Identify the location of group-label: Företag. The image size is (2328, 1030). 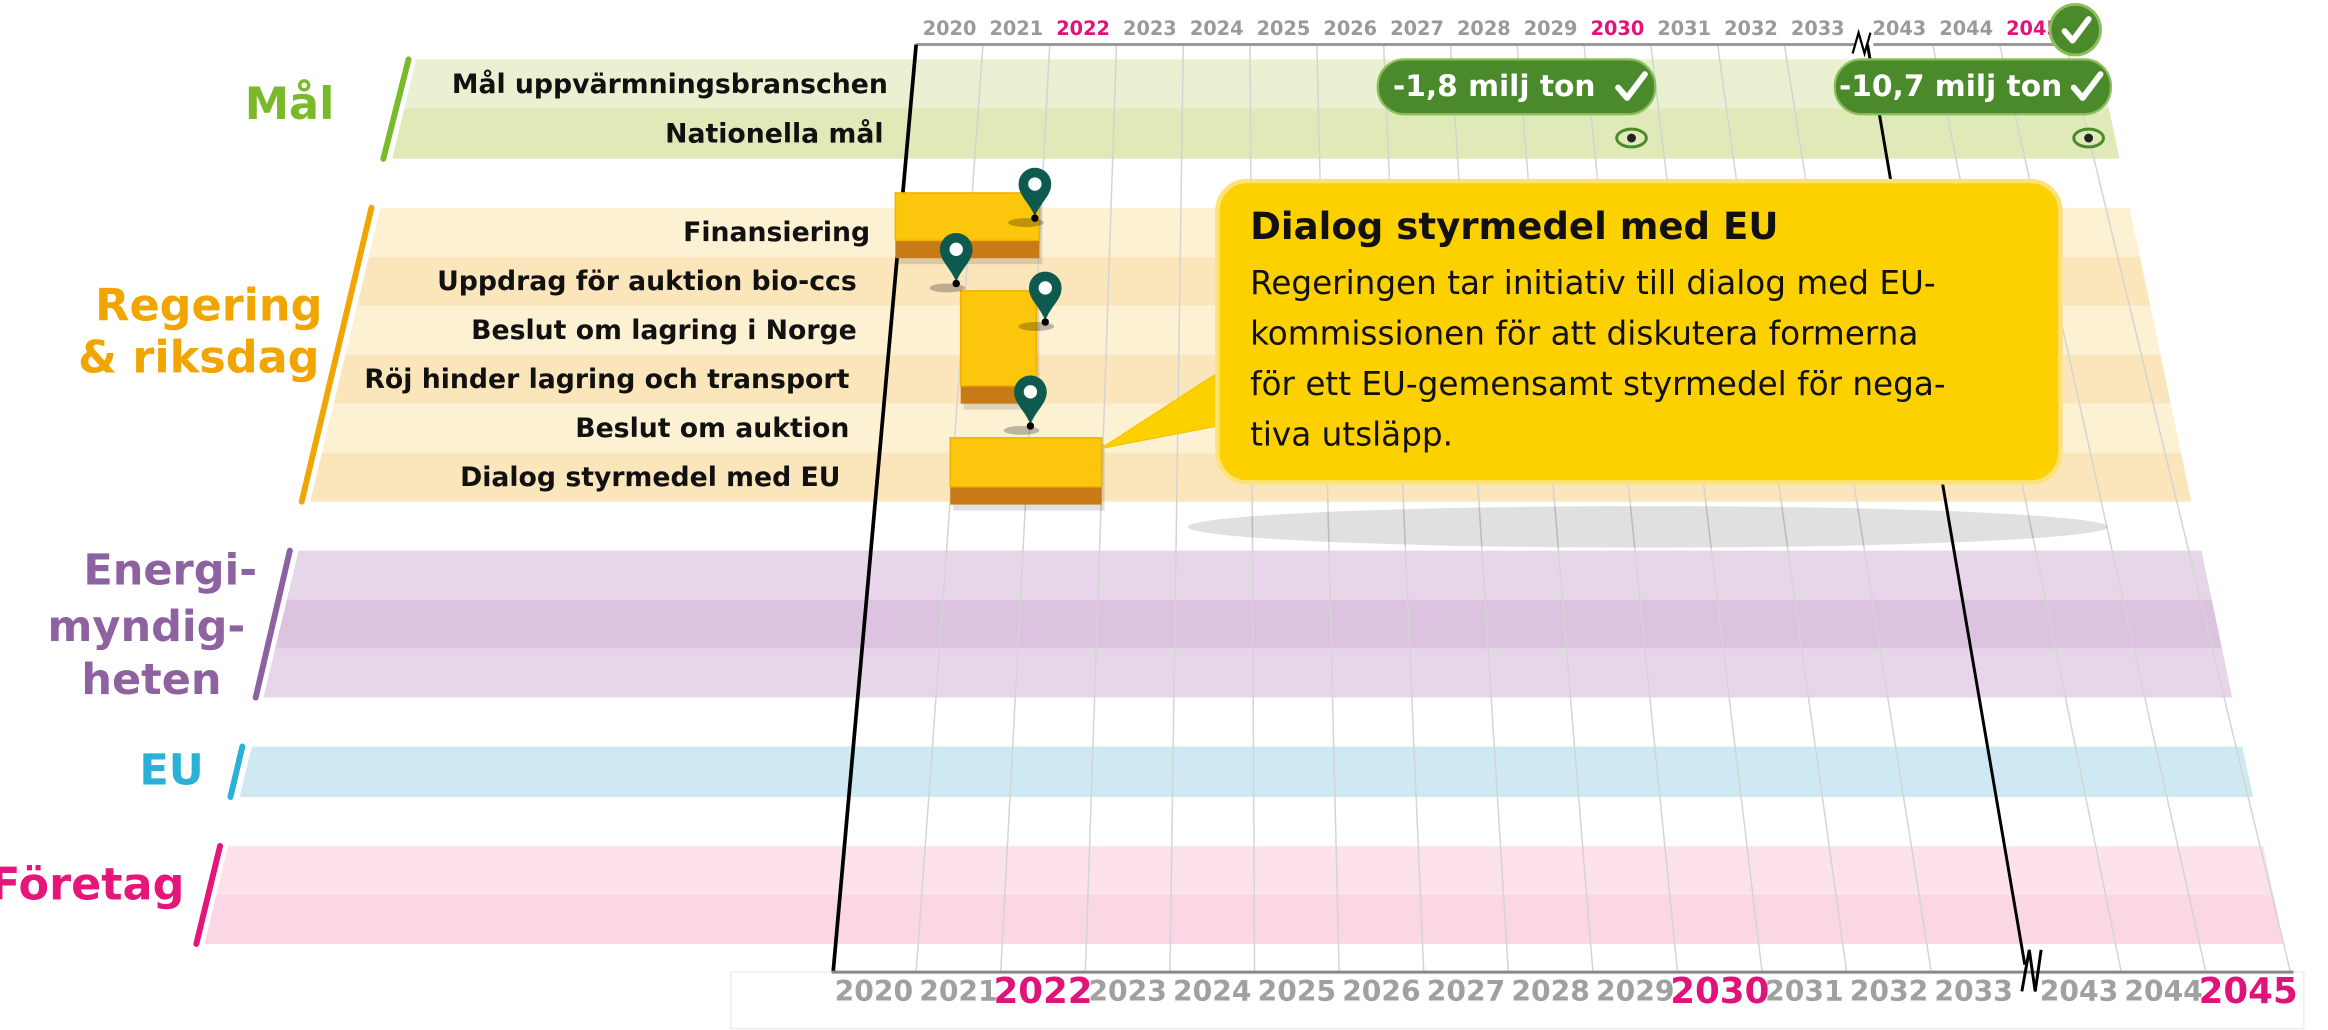
(92, 885).